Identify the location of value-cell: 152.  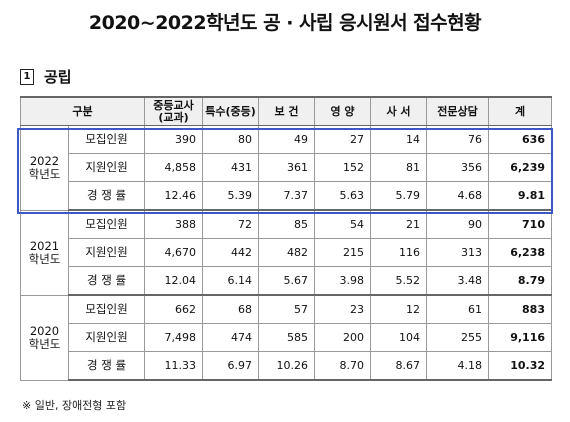
(342, 167).